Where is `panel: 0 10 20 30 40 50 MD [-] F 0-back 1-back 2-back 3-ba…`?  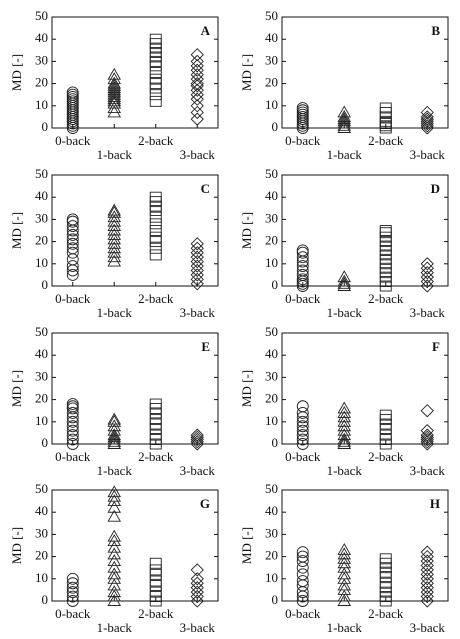
panel: 0 10 20 30 40 50 MD [-] F 0-back 1-back 2-back 3-ba… is located at coordinates (344, 401).